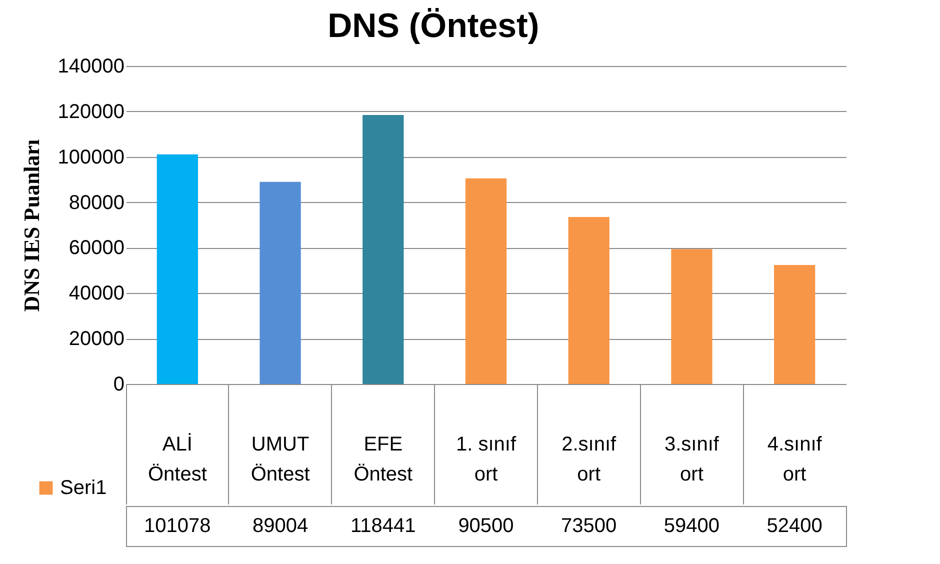  What do you see at coordinates (434, 26) in the screenshot?
I see `chart-title: DNS (Öntest)` at bounding box center [434, 26].